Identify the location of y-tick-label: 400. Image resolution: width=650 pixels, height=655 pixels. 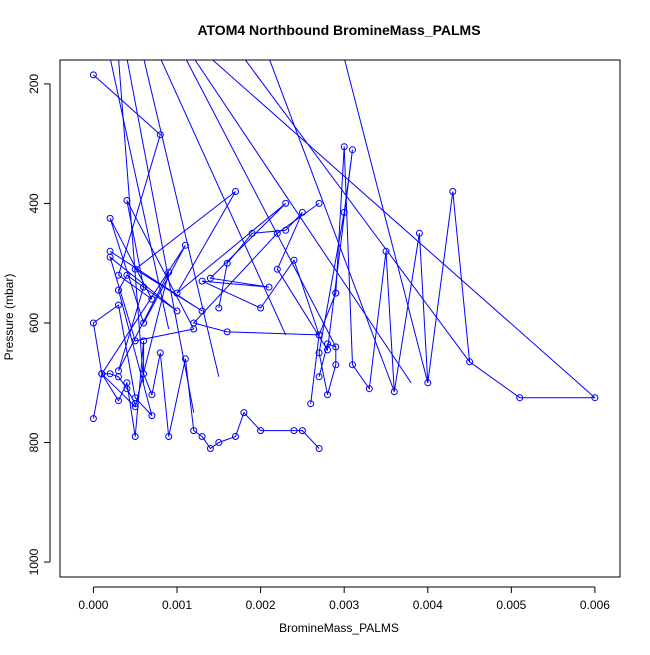
(34, 203).